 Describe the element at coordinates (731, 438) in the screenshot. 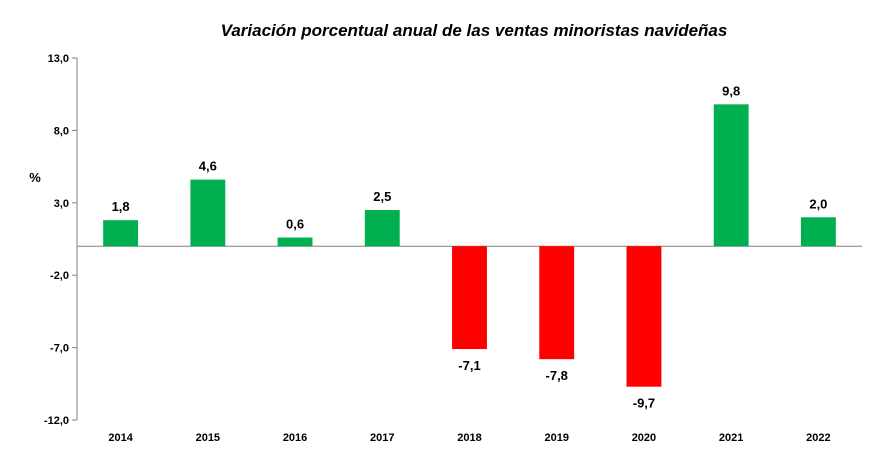

I see `x-tick-label: 2021` at that location.